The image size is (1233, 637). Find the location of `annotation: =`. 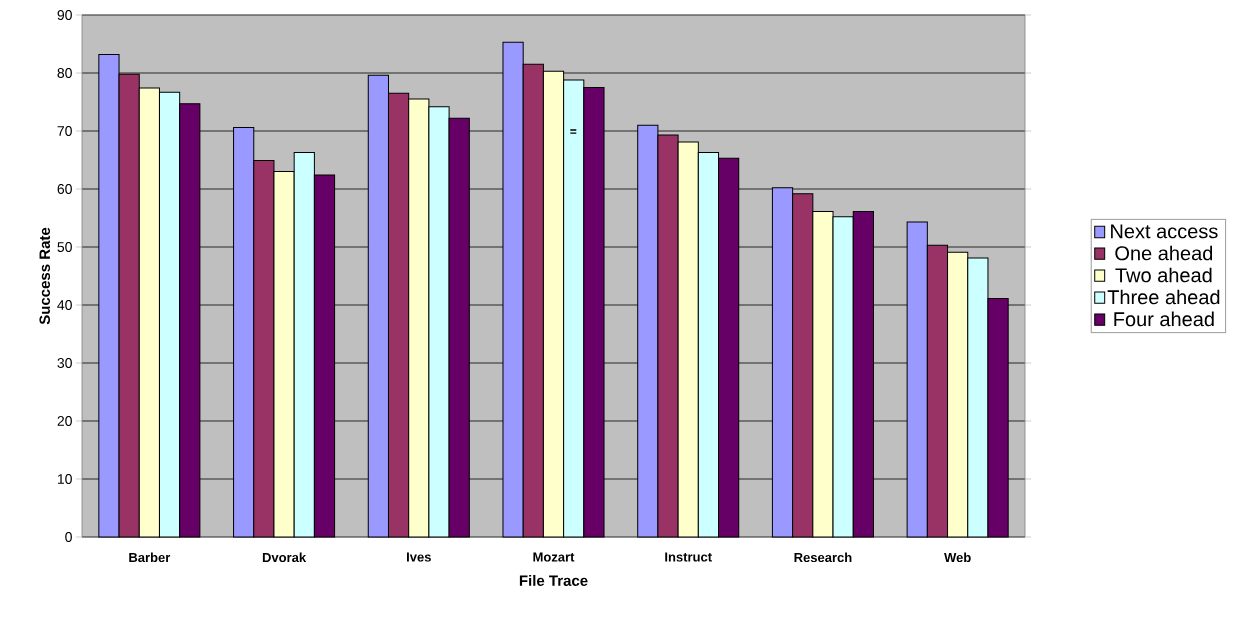

annotation: = is located at coordinates (573, 131).